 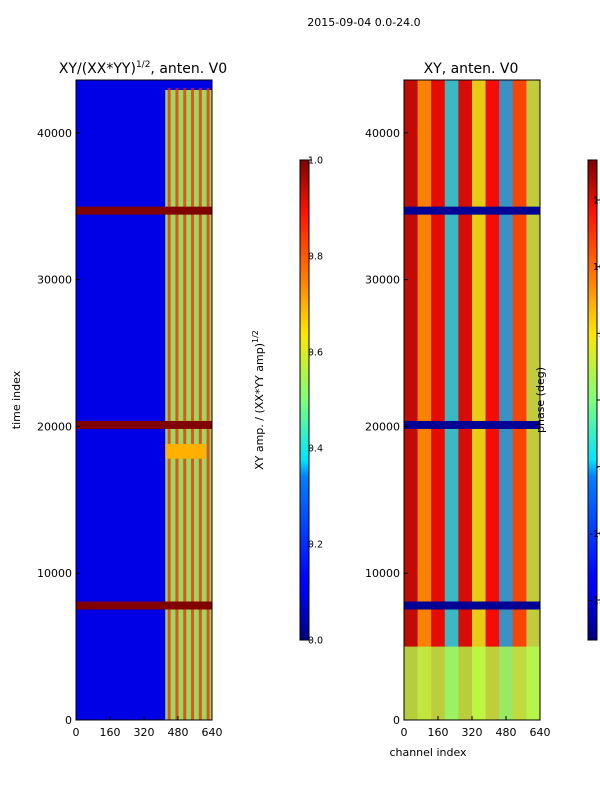 What do you see at coordinates (110, 732) in the screenshot?
I see `amplitude-x-tick-label: 160` at bounding box center [110, 732].